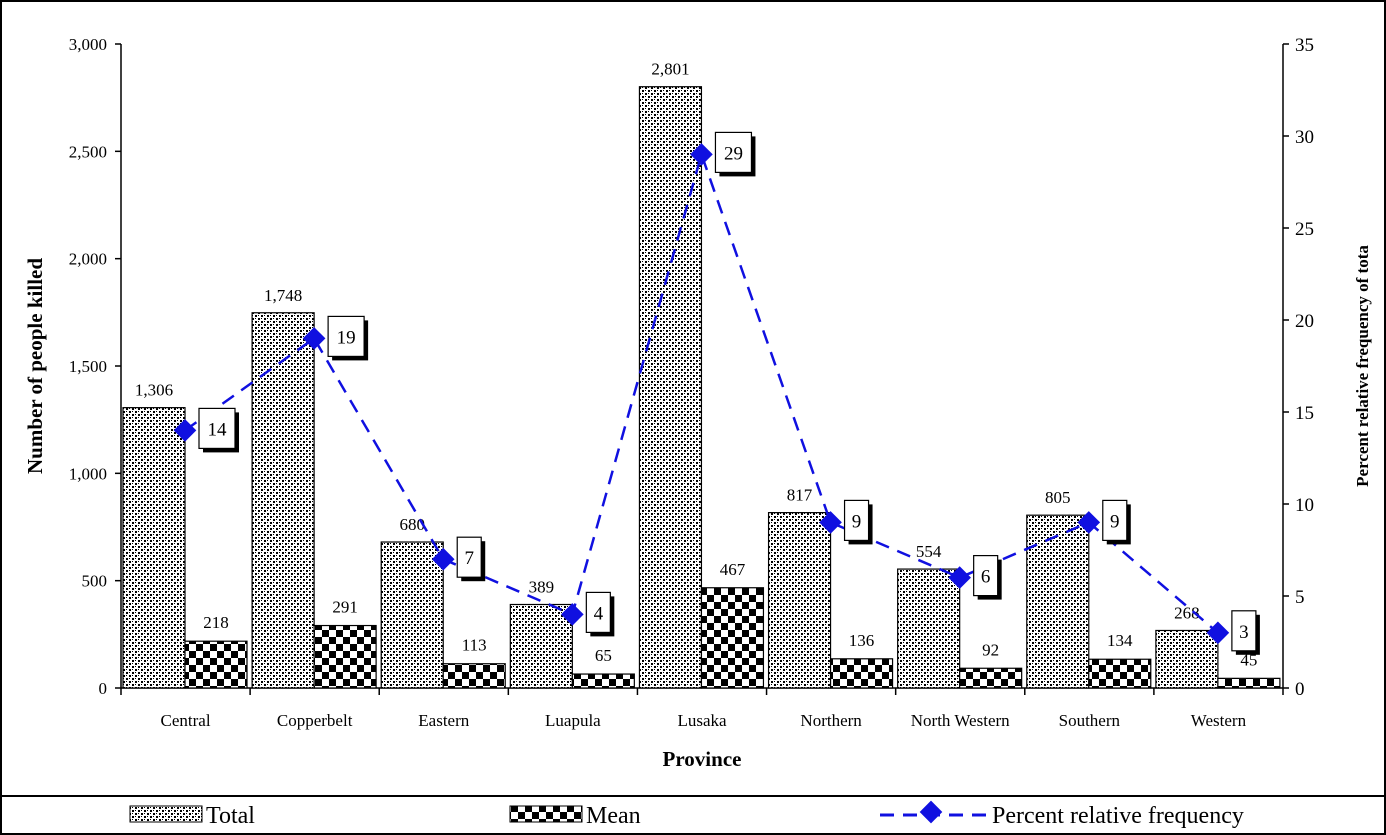  What do you see at coordinates (88, 151) in the screenshot?
I see `y-tick-label: 2,500` at bounding box center [88, 151].